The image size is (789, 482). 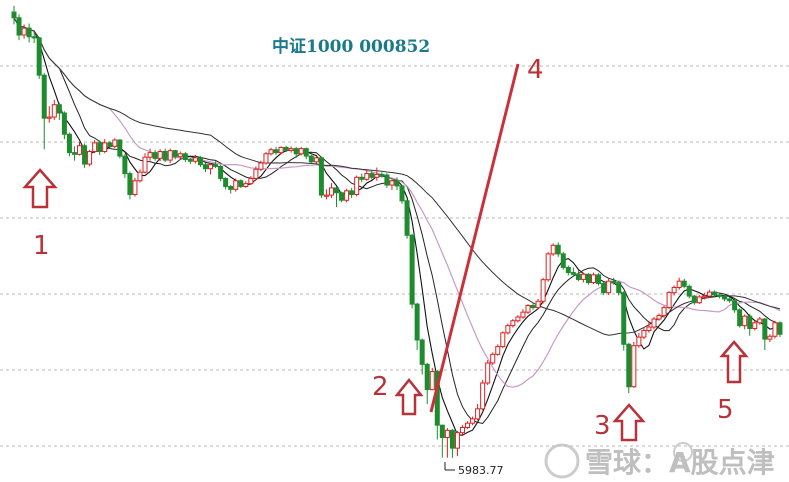 I want to click on watermark-text: 雪球：A股点津, so click(x=680, y=462).